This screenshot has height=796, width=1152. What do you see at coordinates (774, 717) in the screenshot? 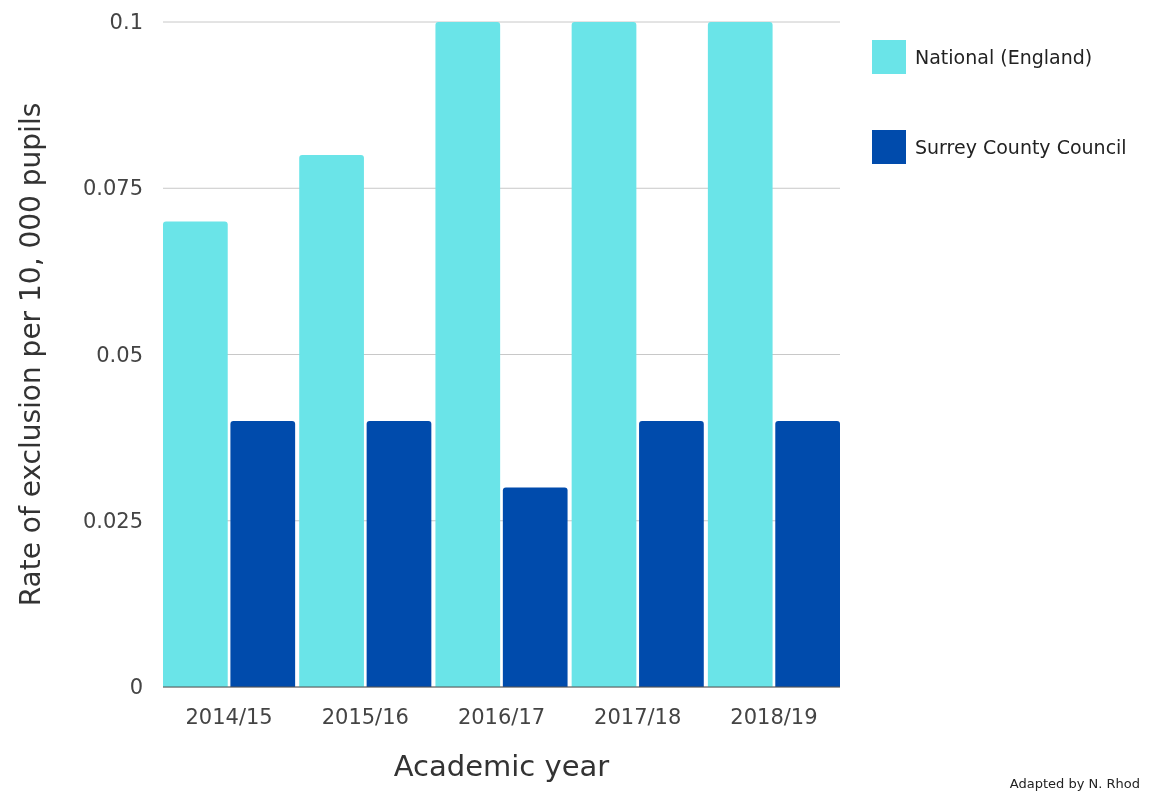
I see `x-tick-label: 2018/19` at bounding box center [774, 717].